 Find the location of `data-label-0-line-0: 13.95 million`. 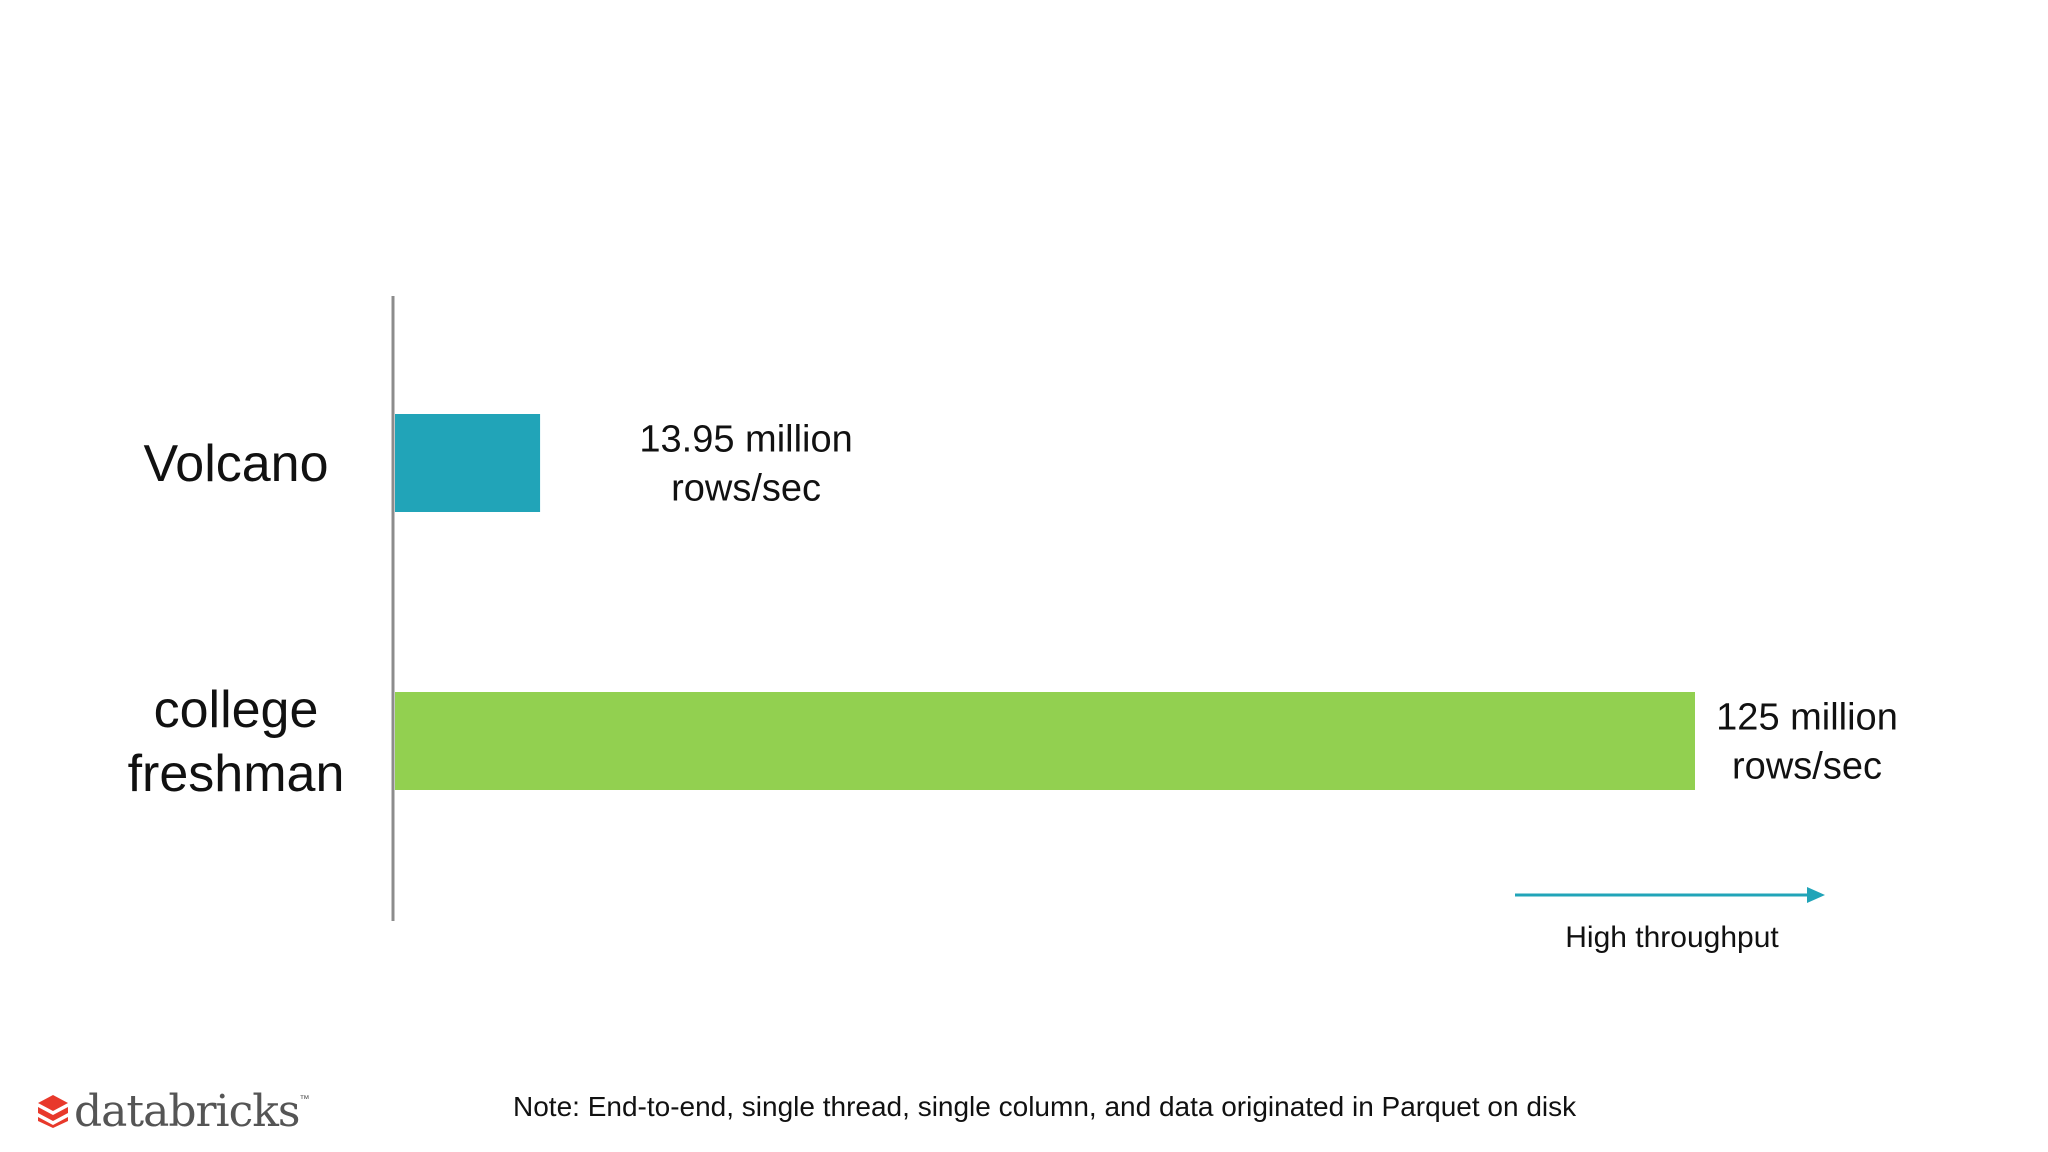

data-label-0-line-0: 13.95 million is located at coordinates (745, 440).